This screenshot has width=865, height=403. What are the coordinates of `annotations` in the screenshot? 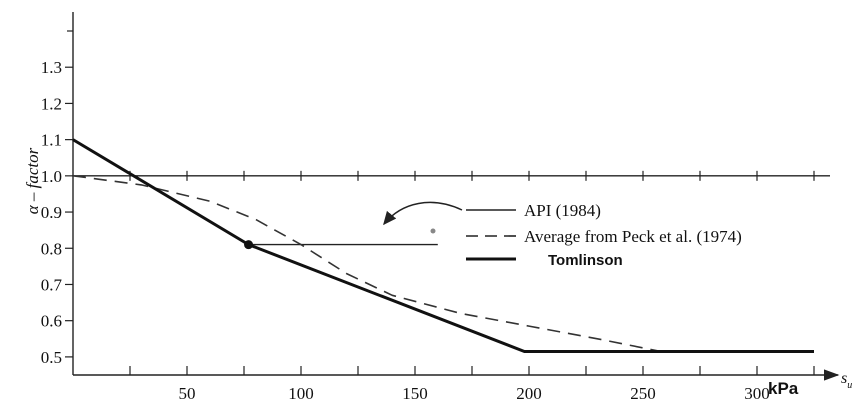 It's located at (423, 217).